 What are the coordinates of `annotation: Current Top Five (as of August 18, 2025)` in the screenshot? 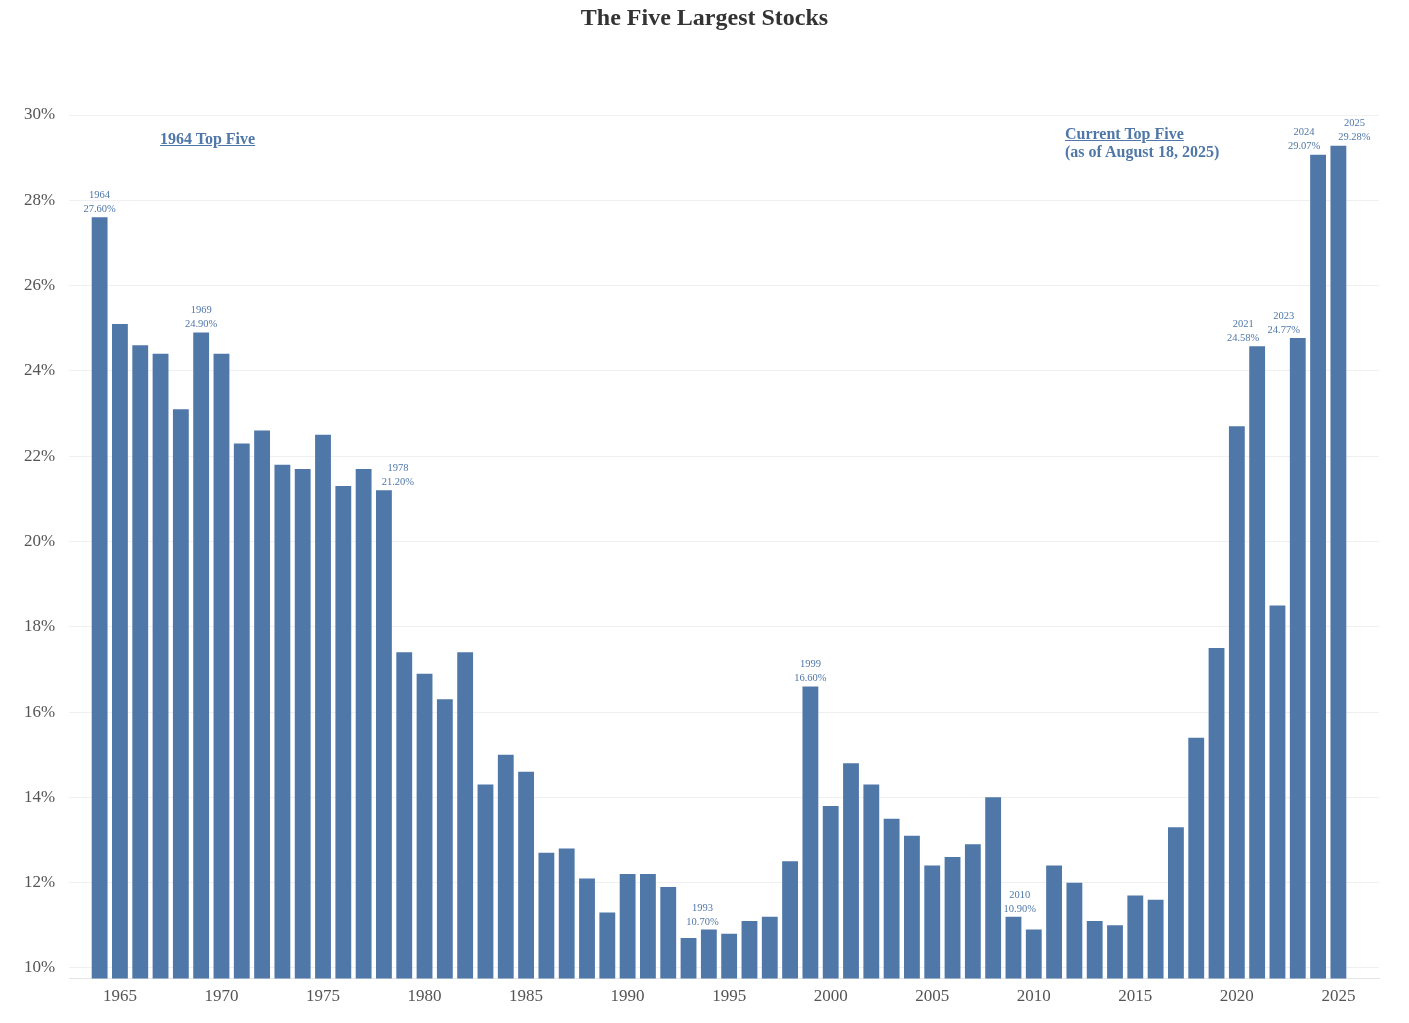 It's located at (1142, 143).